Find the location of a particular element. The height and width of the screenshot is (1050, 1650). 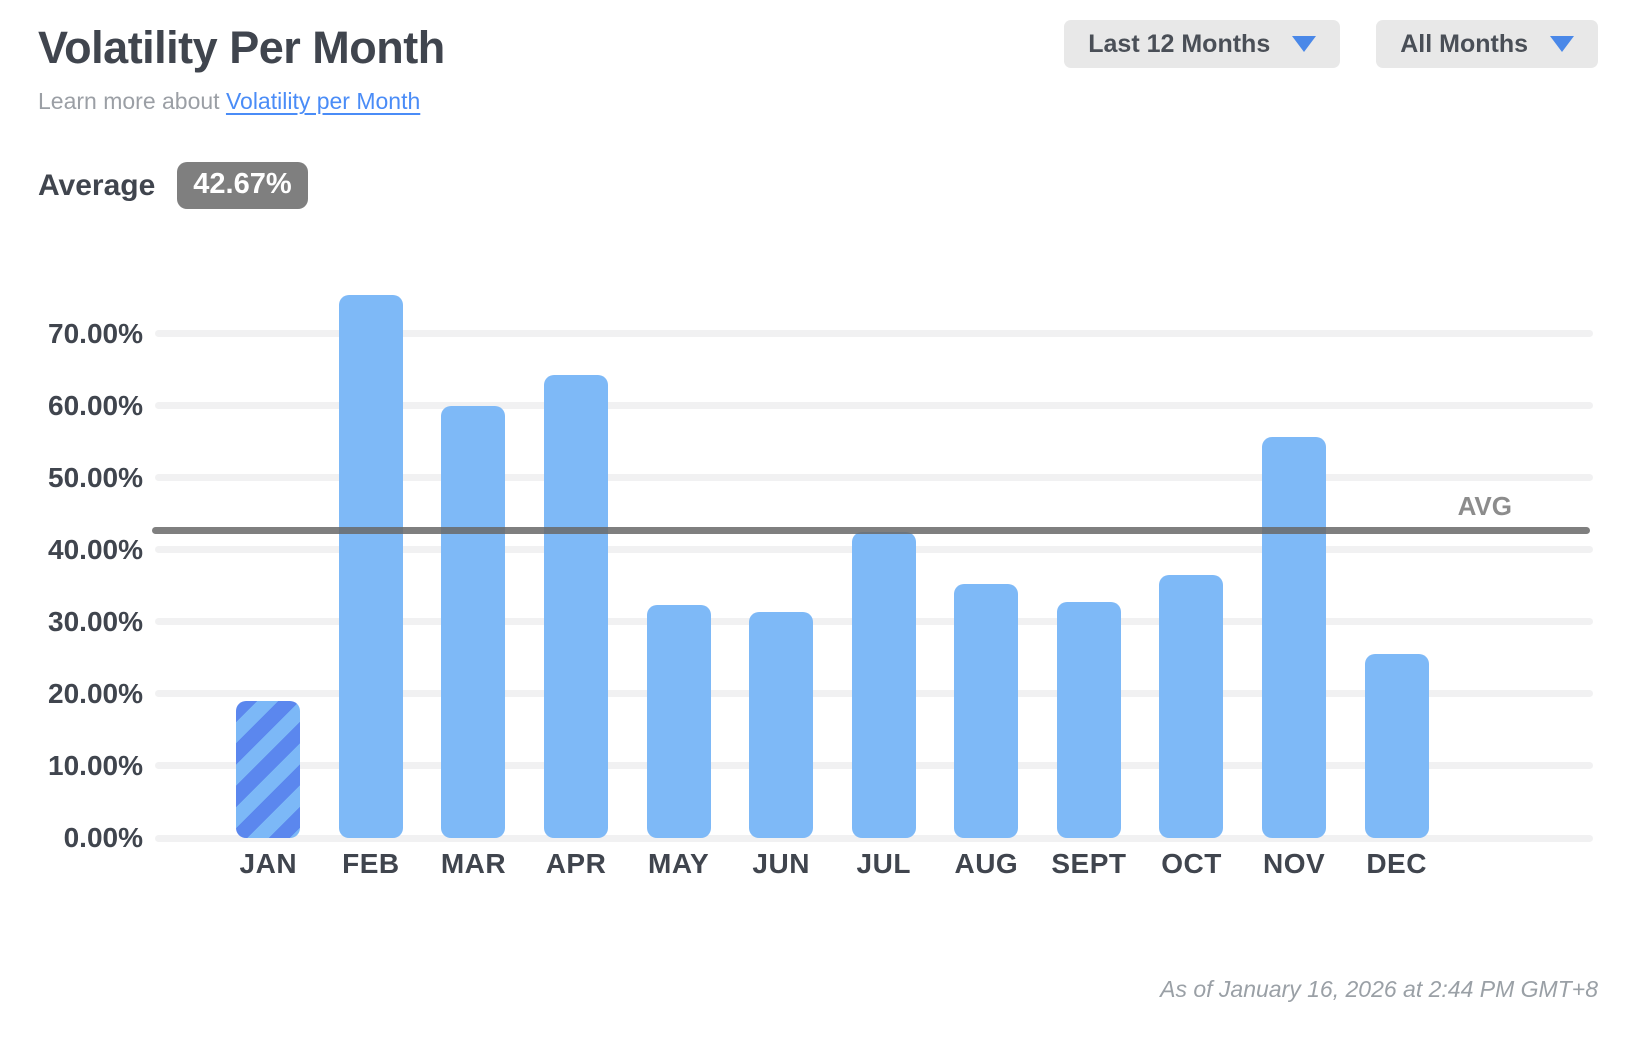

bar-dec is located at coordinates (1396, 746).